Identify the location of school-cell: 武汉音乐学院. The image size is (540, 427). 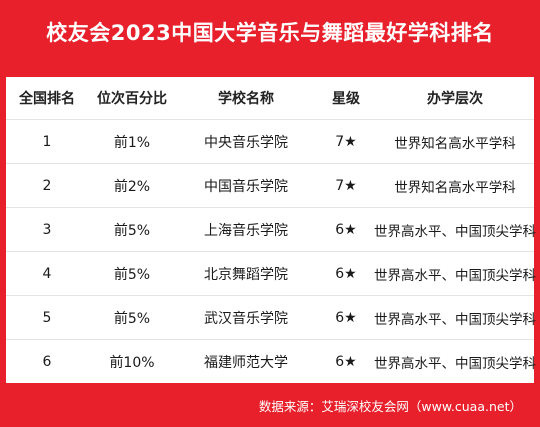
(246, 318).